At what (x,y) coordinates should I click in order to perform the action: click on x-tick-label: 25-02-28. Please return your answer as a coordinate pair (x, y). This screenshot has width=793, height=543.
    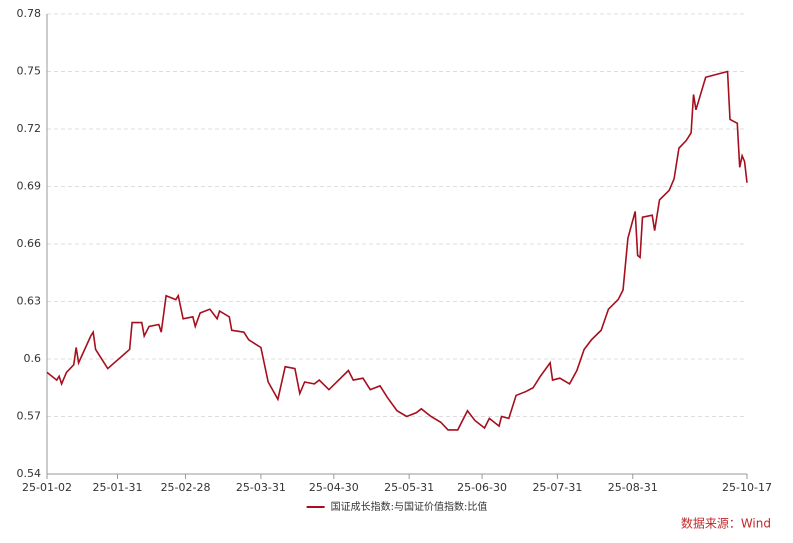
    Looking at the image, I should click on (186, 487).